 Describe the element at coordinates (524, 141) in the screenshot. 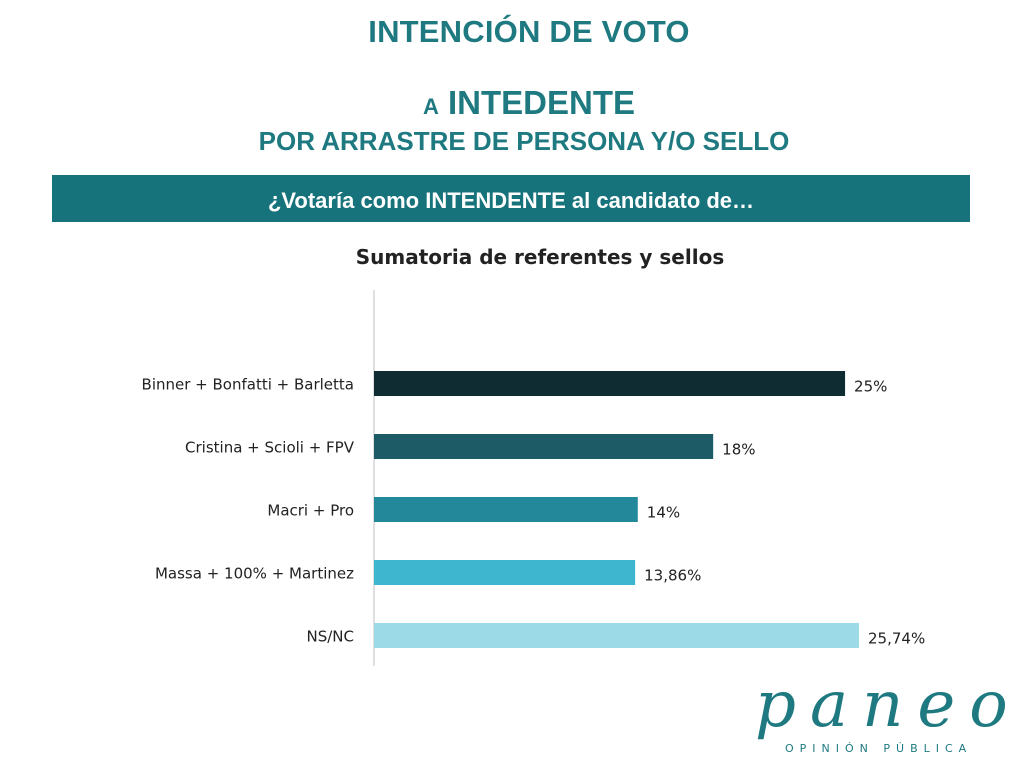

I see `page-subtitle-2: POR ARRASTRE DE PERSONA Y/O SELLO` at that location.